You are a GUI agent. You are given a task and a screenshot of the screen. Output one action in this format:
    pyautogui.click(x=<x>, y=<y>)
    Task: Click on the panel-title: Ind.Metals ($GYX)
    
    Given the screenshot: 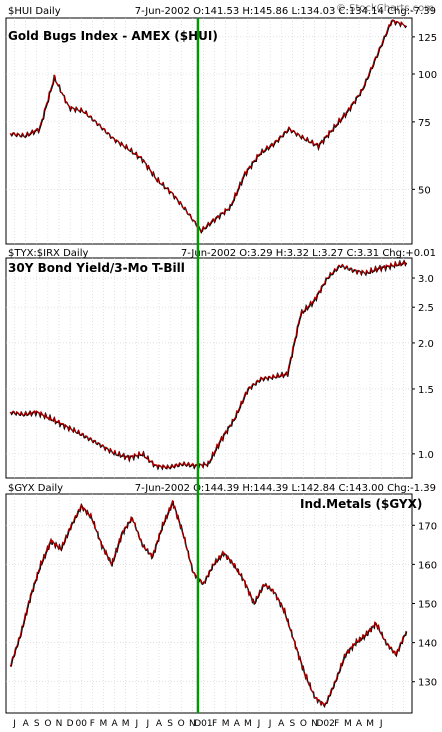 What is the action you would take?
    pyautogui.click(x=361, y=504)
    